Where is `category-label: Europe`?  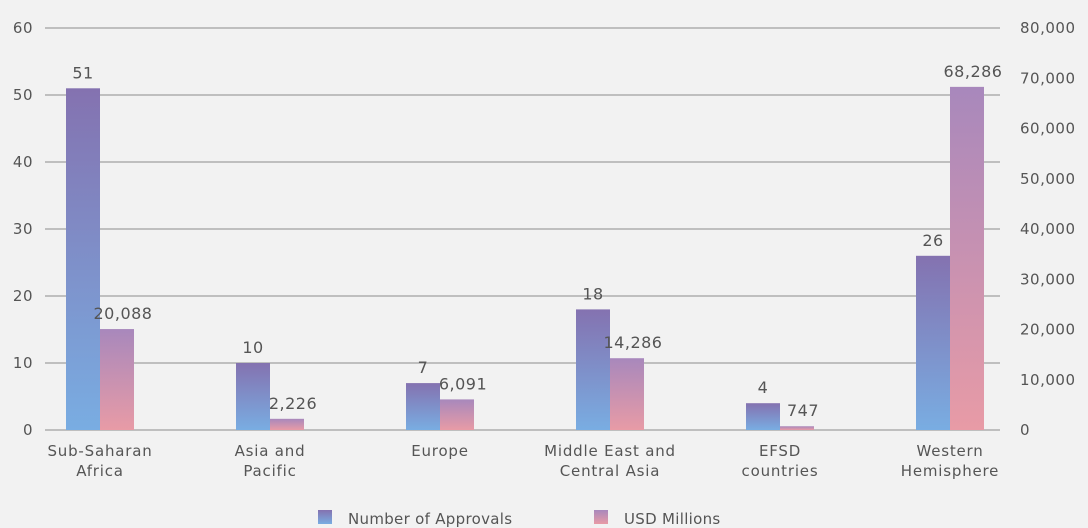
category-label: Europe is located at coordinates (440, 451).